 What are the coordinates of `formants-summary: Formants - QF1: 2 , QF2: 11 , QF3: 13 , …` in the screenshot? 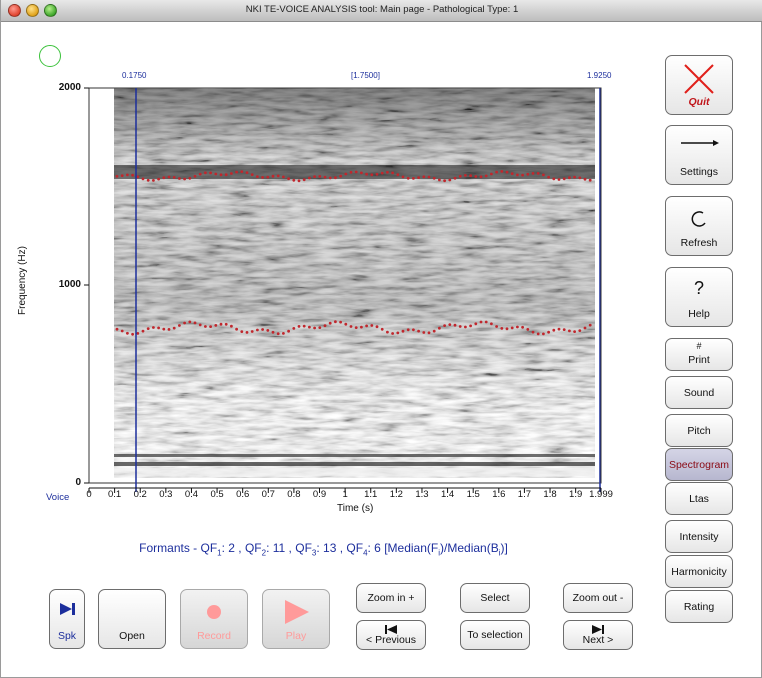 It's located at (323, 549).